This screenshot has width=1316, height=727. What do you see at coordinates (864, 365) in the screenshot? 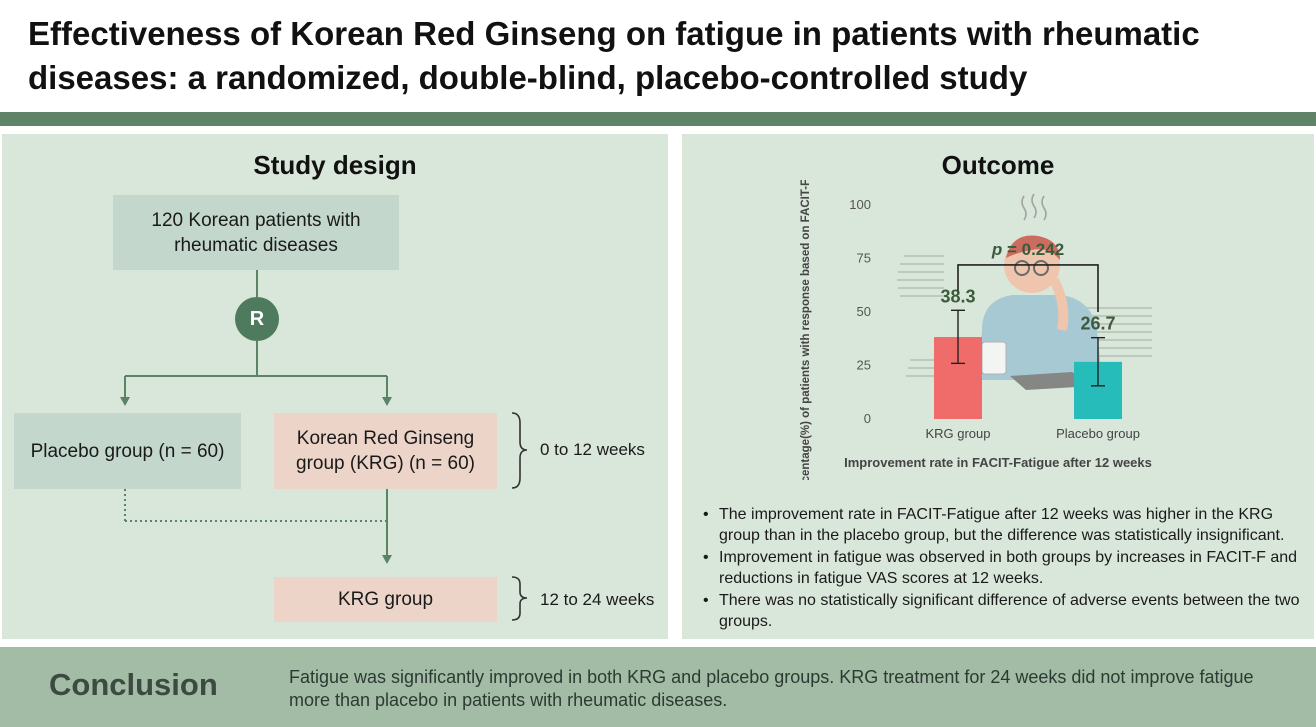
I see `y-tick-label: 25` at bounding box center [864, 365].